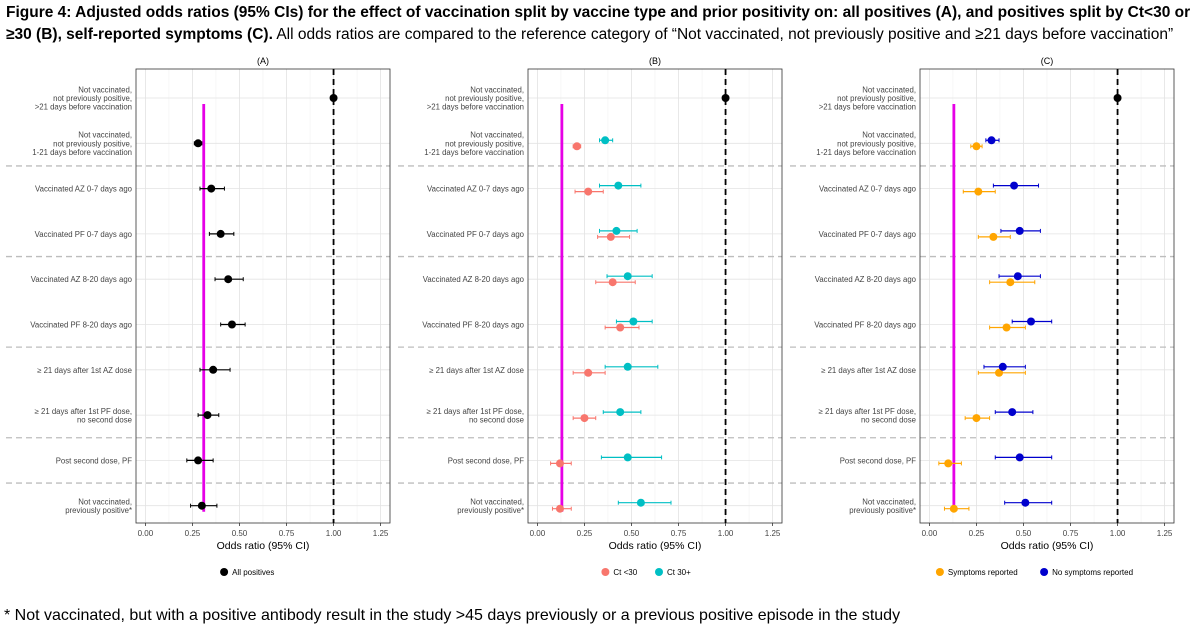 This screenshot has height=629, width=1200. I want to click on panel-label: (A), so click(263, 61).